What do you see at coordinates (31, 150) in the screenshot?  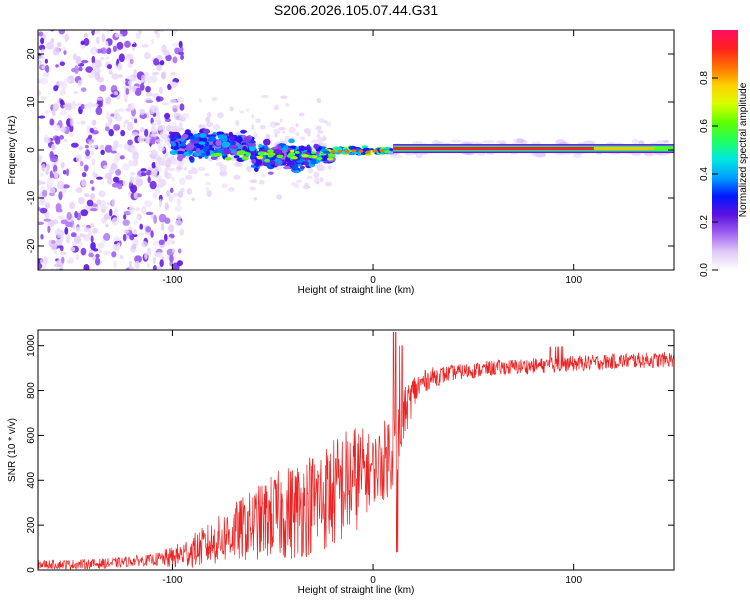 I see `spectrogram-ytick-label: 0` at bounding box center [31, 150].